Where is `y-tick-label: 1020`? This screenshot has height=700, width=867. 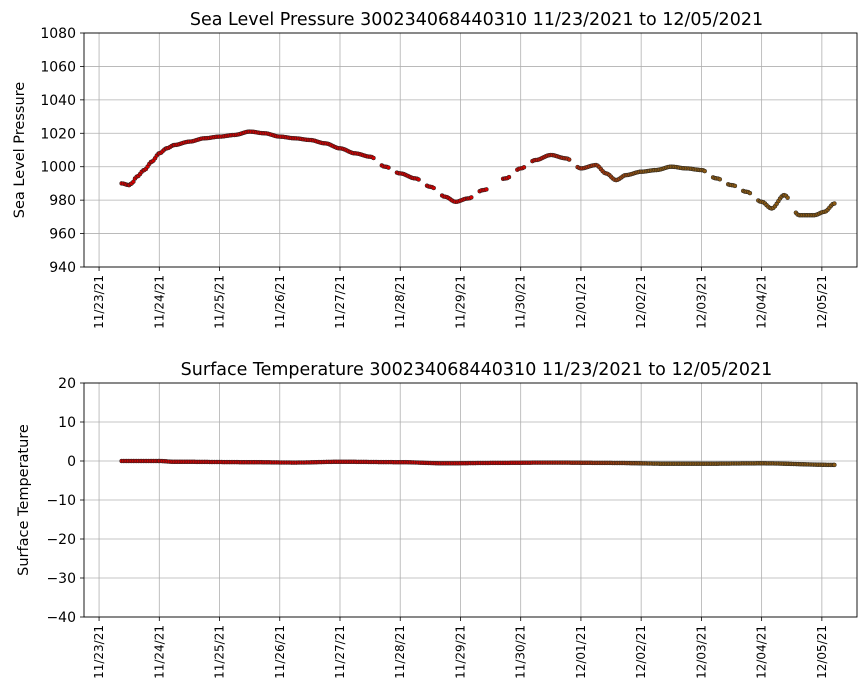
y-tick-label: 1020 is located at coordinates (58, 134).